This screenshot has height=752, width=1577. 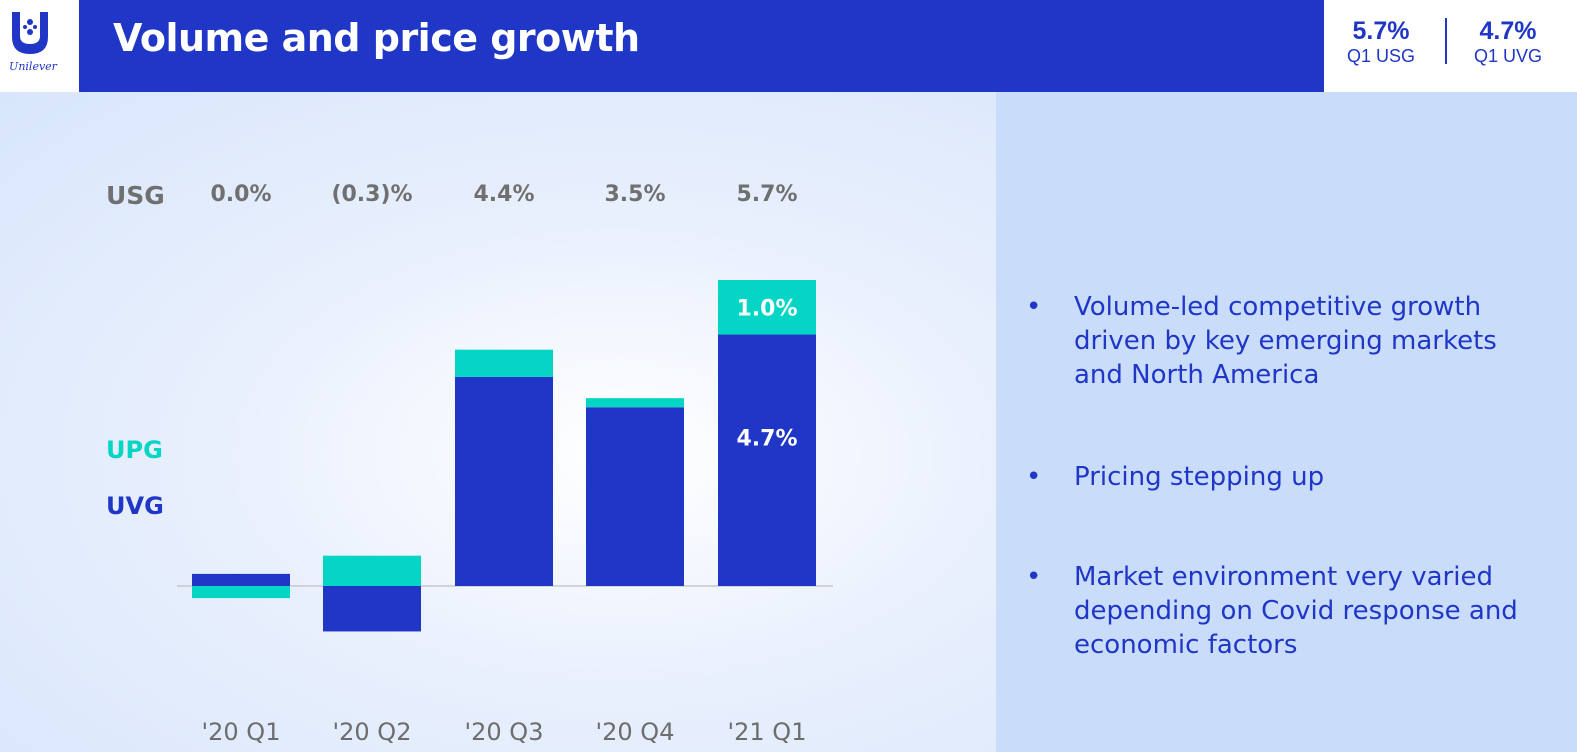 I want to click on kpi-usg-label: Q1 USG, so click(x=1381, y=56).